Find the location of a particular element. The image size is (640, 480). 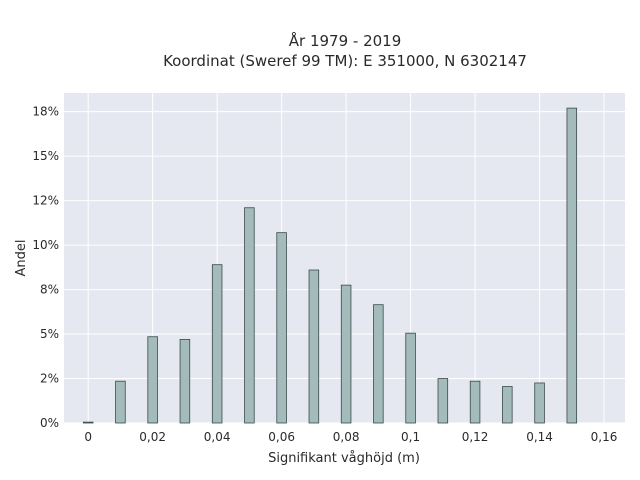

x-tick-label: 0,06 is located at coordinates (281, 437).